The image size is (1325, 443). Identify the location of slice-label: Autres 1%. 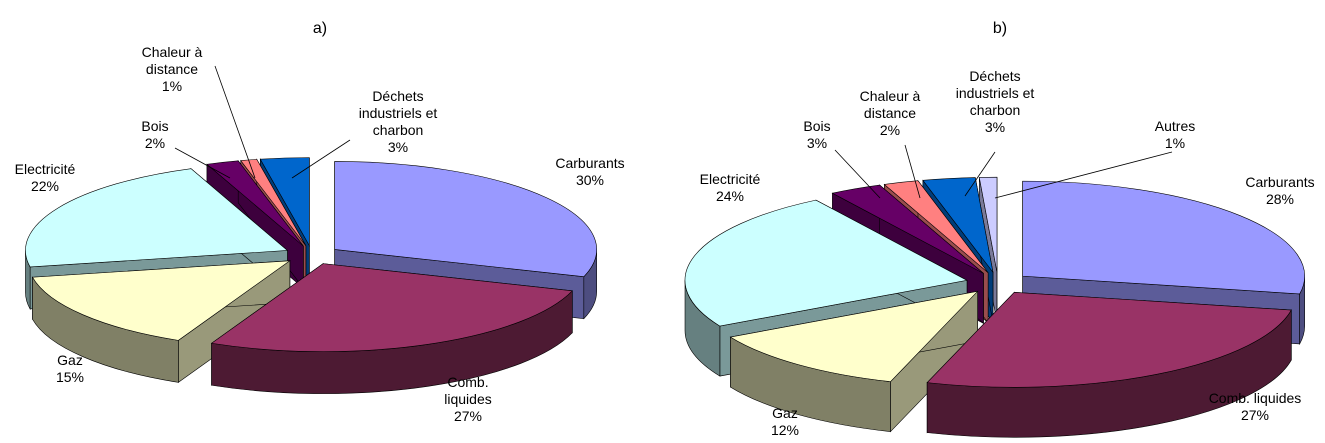
(1175, 135).